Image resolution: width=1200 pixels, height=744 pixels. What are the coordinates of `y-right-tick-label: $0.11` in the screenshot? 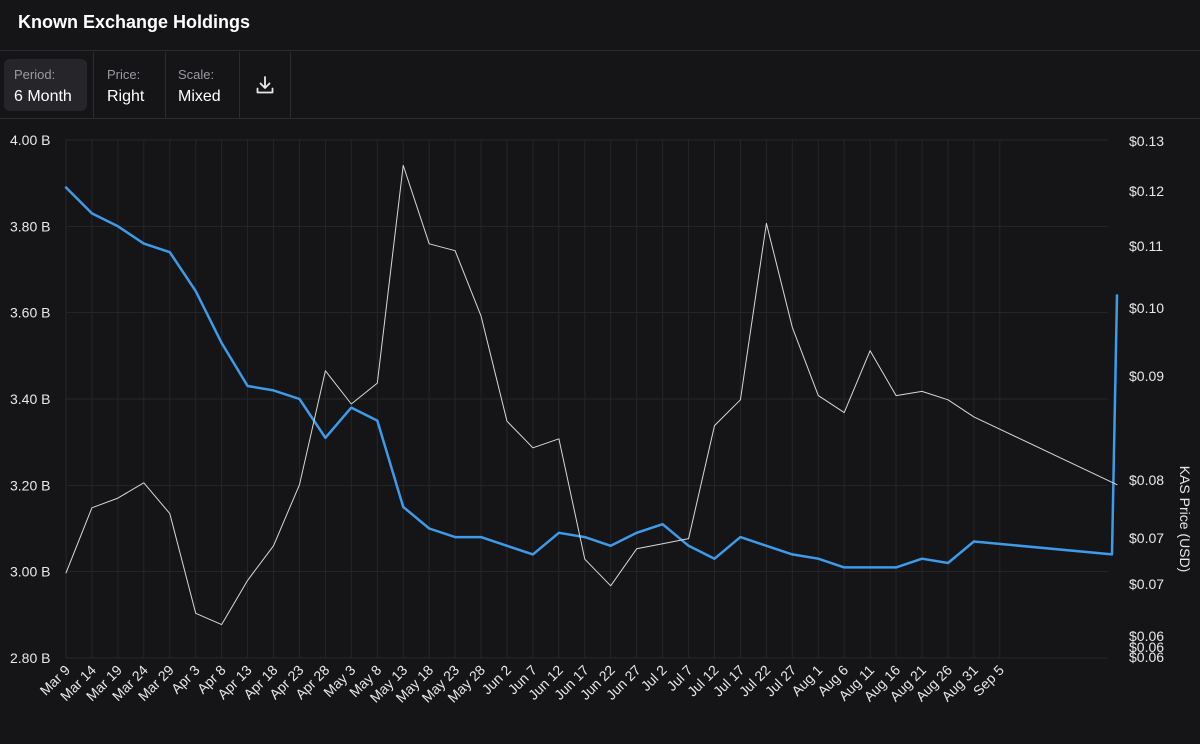 It's located at (1146, 246).